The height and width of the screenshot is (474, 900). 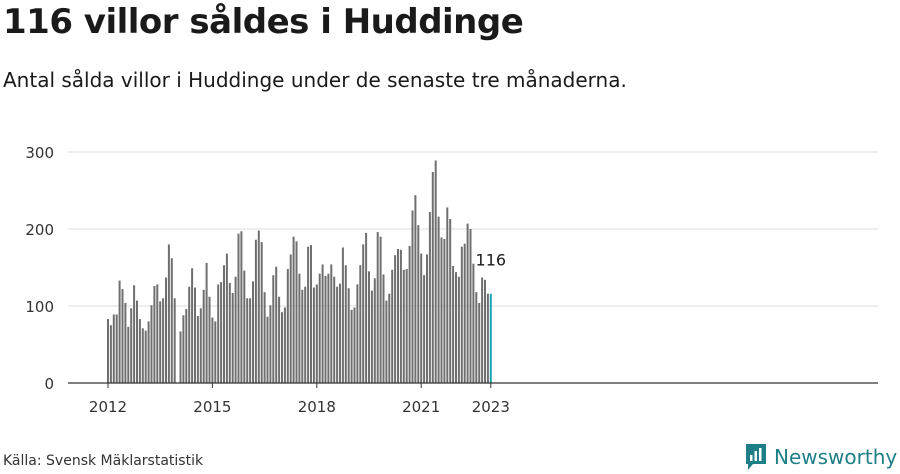 What do you see at coordinates (212, 407) in the screenshot?
I see `x-tick-label: 2015` at bounding box center [212, 407].